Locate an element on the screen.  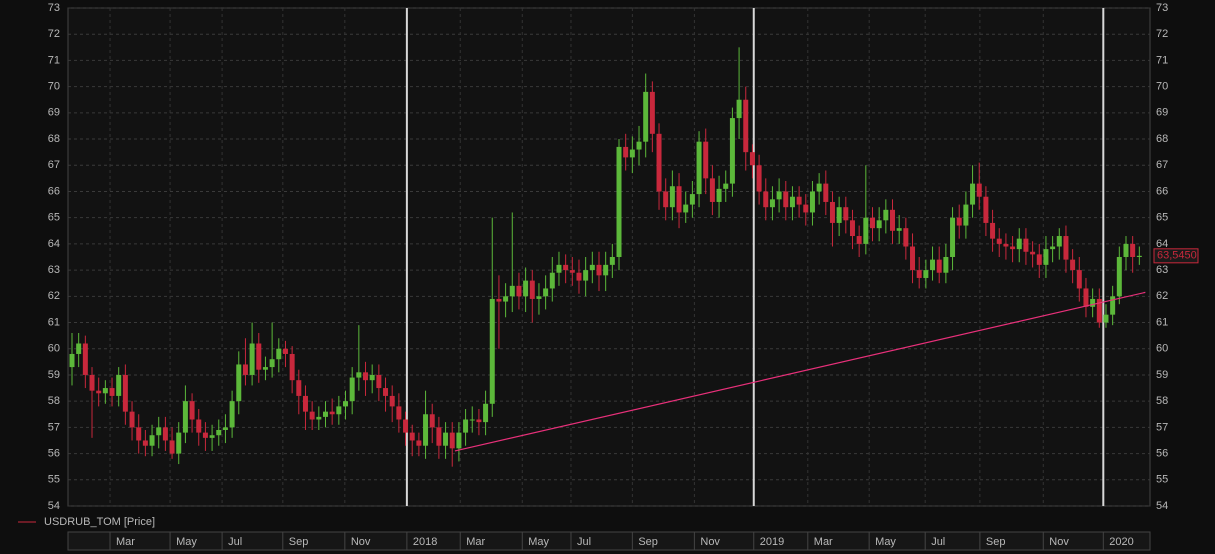
y-tick-label: 70 is located at coordinates (54, 87).